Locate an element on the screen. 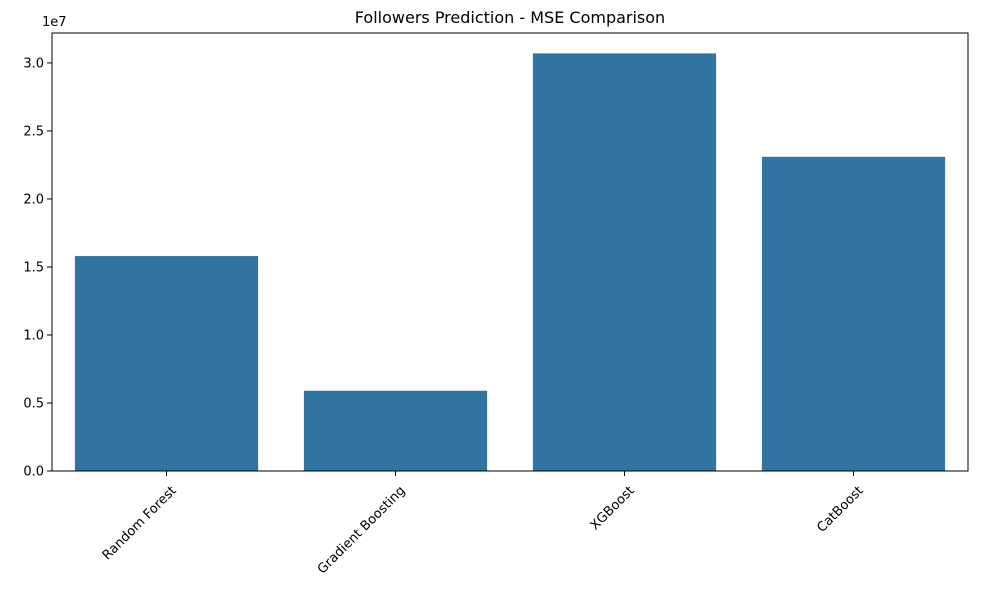 This screenshot has width=990, height=590. y-tick-label: 0.0 is located at coordinates (33, 472).